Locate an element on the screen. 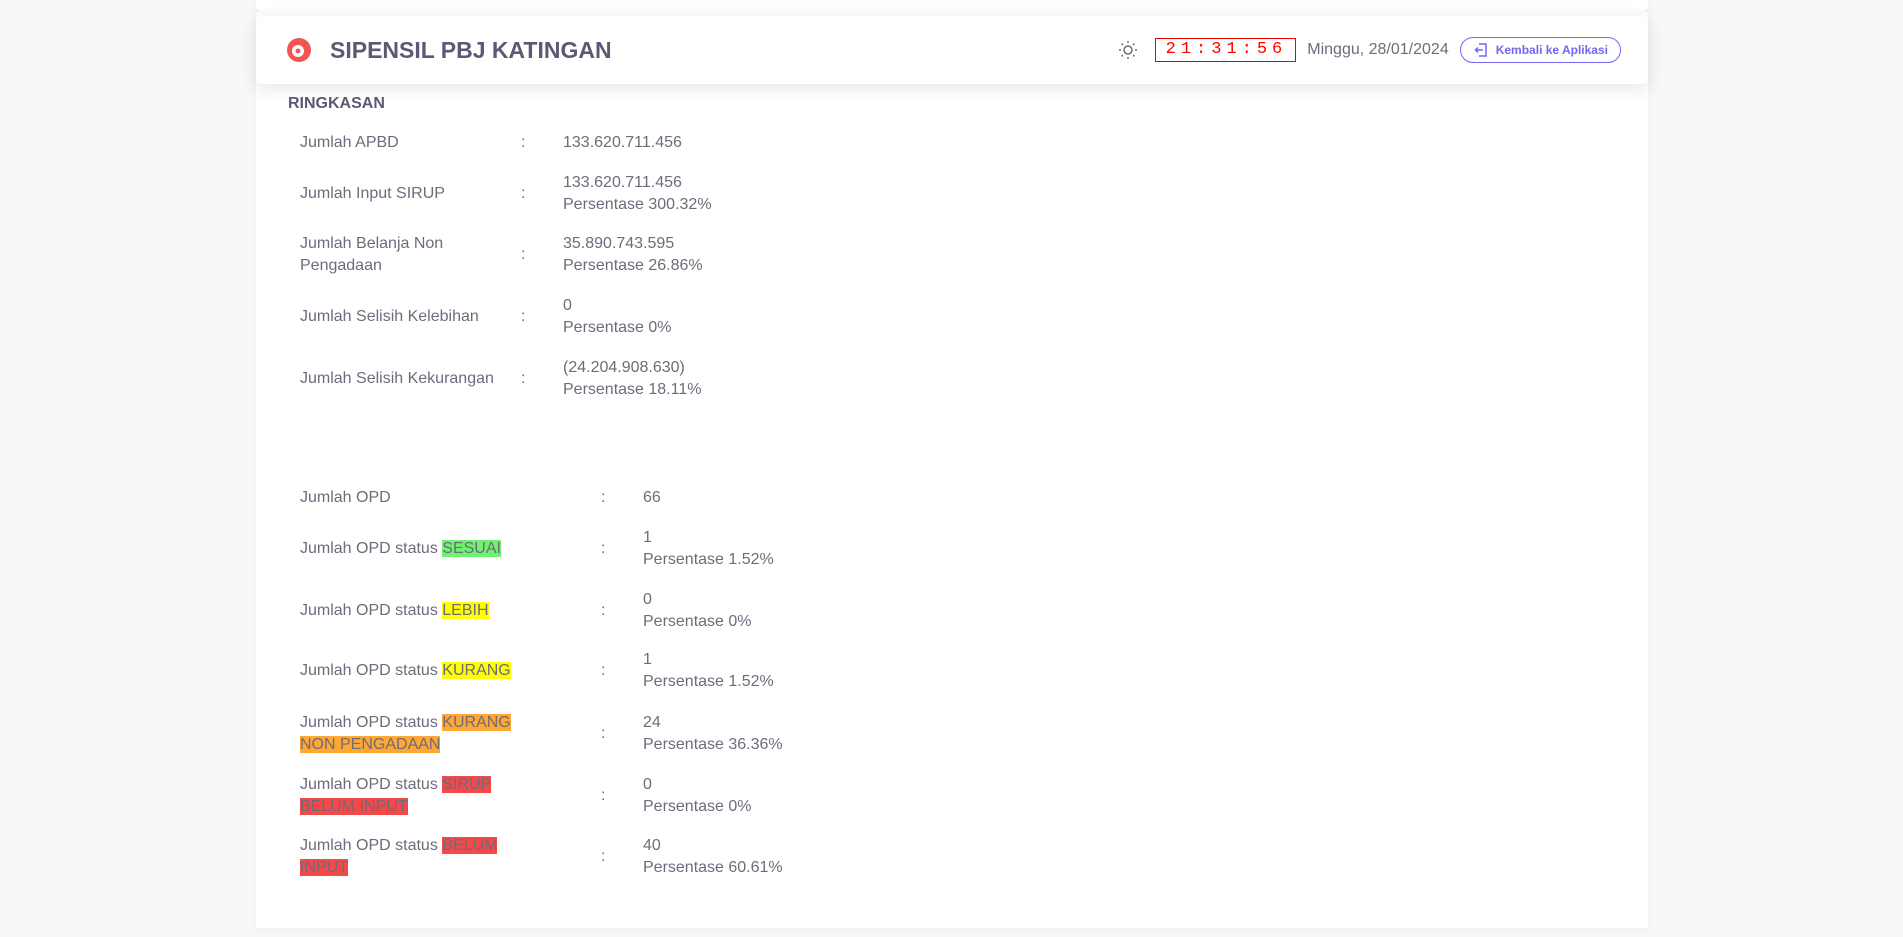 Image resolution: width=1903 pixels, height=937 pixels. logout-icon is located at coordinates (1480, 50).